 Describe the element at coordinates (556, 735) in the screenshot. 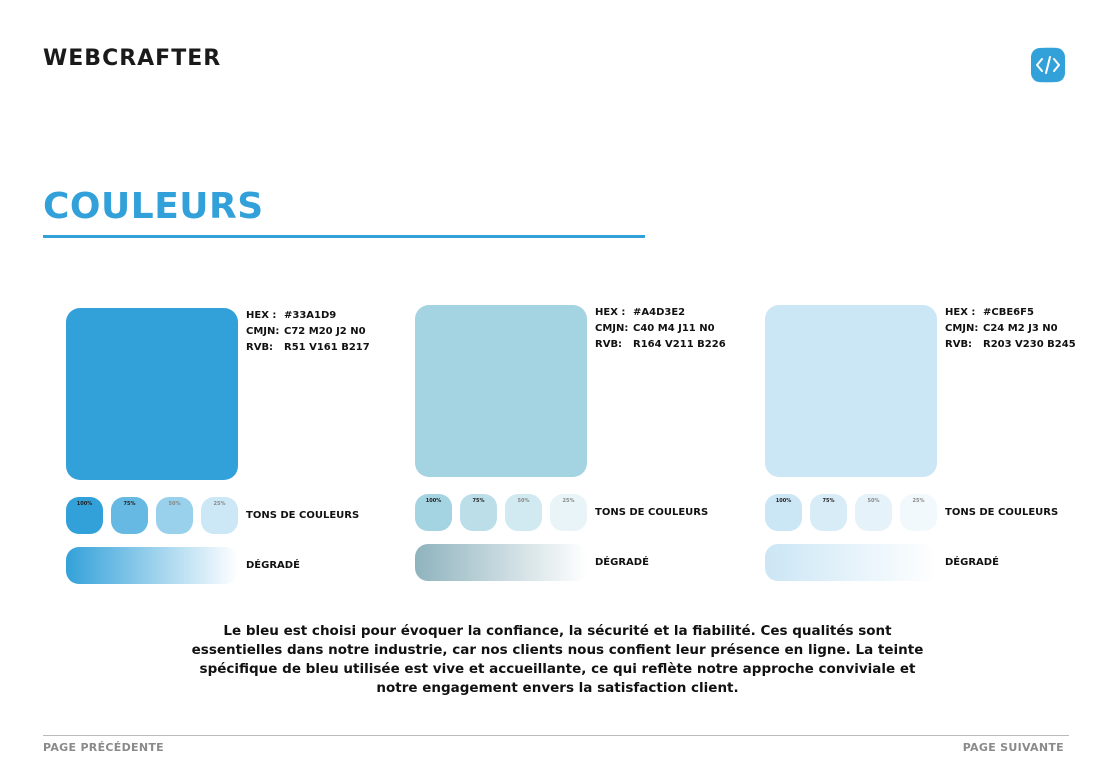

I see `footer-divider` at that location.